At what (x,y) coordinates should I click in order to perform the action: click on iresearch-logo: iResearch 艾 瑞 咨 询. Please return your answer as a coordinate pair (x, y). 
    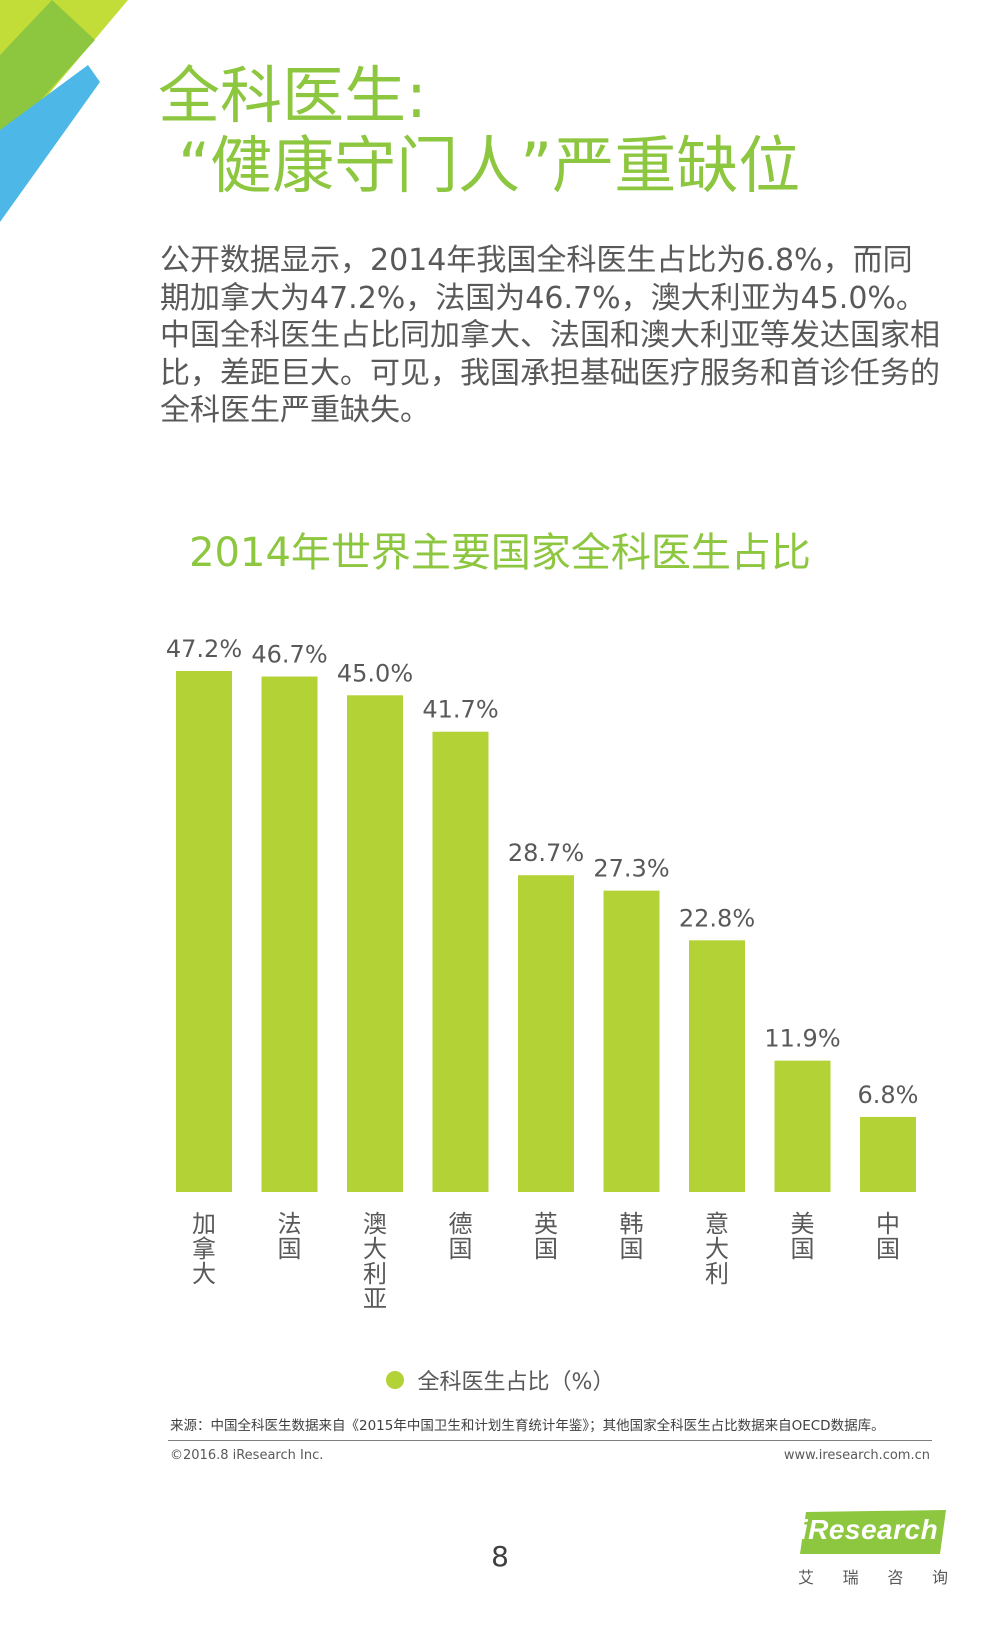
    Looking at the image, I should click on (872, 1550).